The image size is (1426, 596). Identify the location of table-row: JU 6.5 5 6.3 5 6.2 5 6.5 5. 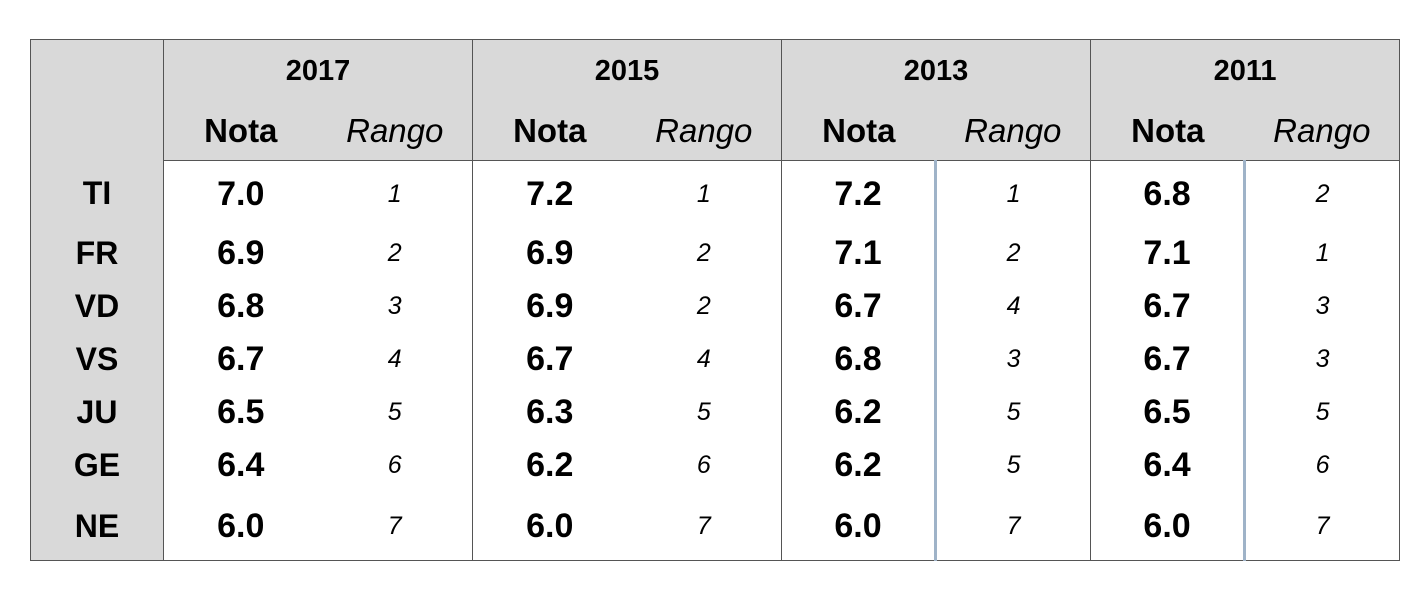
(715, 412).